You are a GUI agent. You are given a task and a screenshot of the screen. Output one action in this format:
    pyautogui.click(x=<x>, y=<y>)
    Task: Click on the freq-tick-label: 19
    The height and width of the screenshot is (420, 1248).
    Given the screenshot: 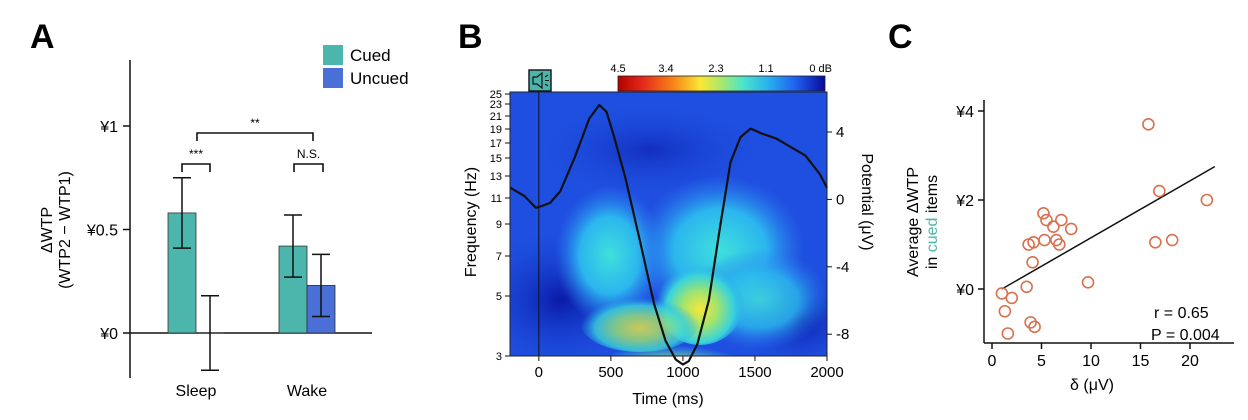 What is the action you would take?
    pyautogui.click(x=496, y=130)
    